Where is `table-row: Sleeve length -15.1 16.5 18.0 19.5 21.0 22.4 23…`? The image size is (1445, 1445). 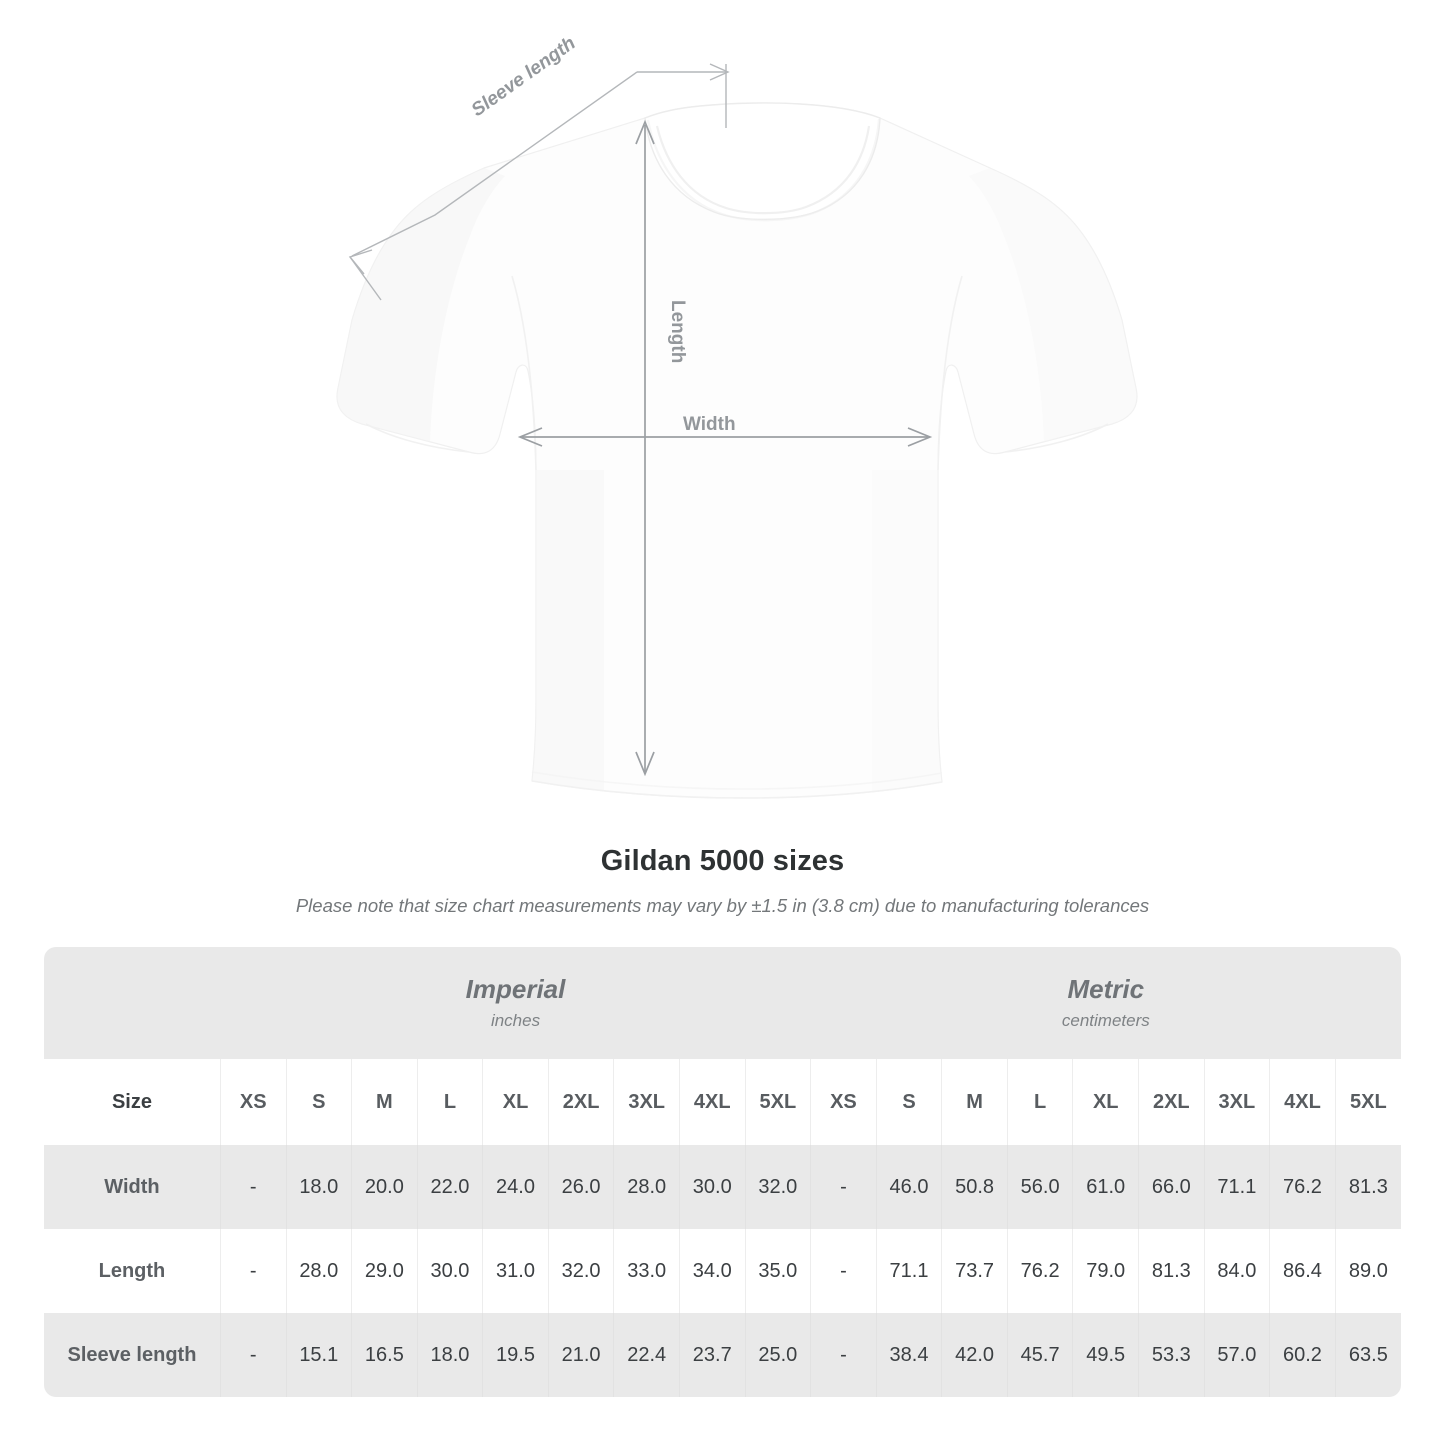
table-row: Sleeve length -15.1 16.5 18.0 19.5 21.0 22.4 23… is located at coordinates (722, 1355).